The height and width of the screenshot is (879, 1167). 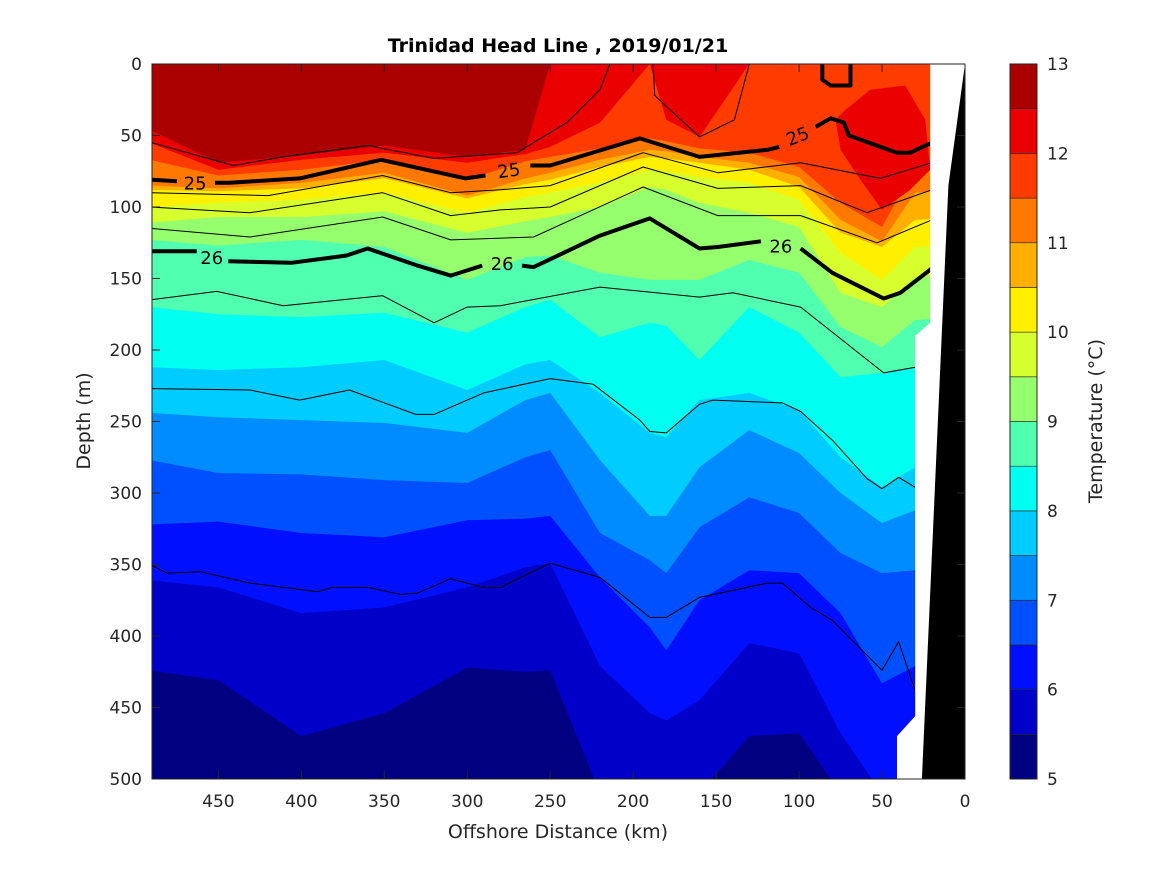 I want to click on colorbar-tick-label: 12, so click(x=1058, y=154).